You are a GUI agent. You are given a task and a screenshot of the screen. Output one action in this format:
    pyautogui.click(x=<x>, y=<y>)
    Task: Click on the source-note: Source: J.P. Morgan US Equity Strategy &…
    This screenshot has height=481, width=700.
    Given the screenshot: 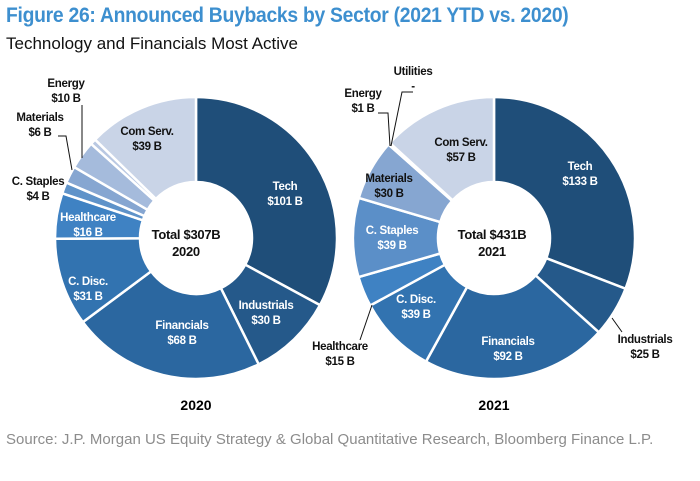 What is the action you would take?
    pyautogui.click(x=330, y=439)
    